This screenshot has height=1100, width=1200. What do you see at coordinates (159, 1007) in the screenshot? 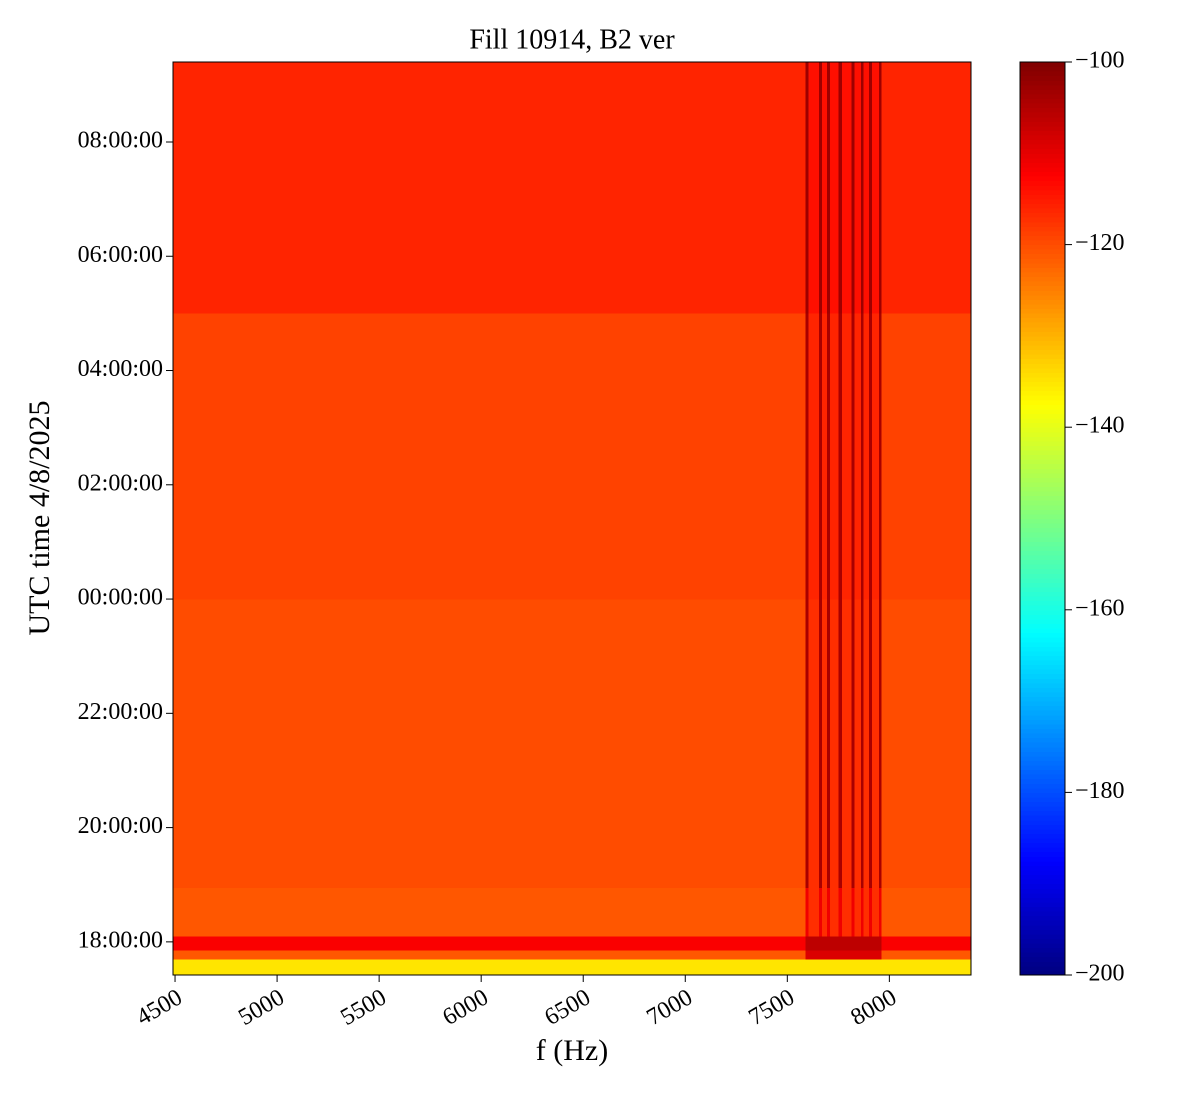
I see `x-tick-label: 4500` at bounding box center [159, 1007].